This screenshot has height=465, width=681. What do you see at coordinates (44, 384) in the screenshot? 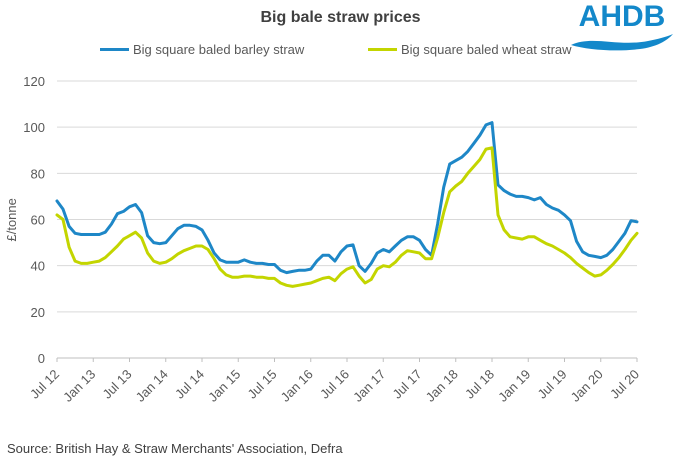
I see `x-tick-label-Jul-12: Jul 12` at bounding box center [44, 384].